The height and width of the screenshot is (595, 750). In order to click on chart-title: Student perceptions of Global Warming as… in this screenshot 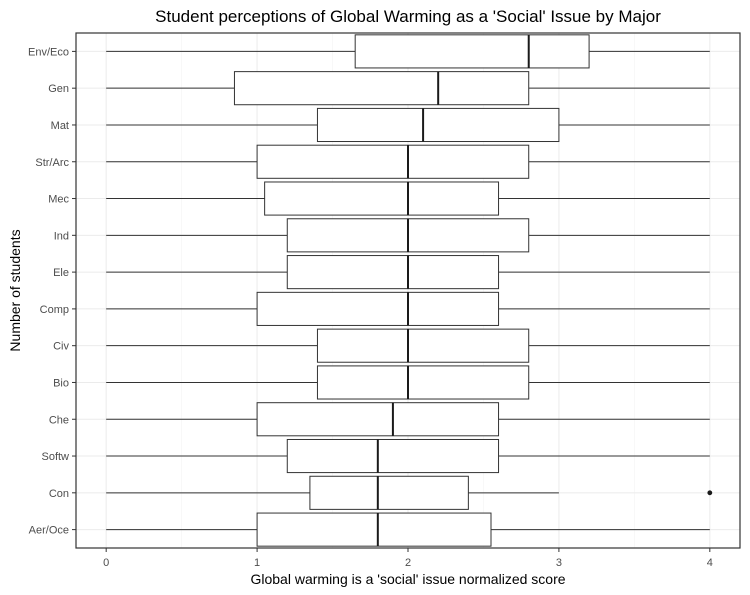, I will do `click(408, 16)`.